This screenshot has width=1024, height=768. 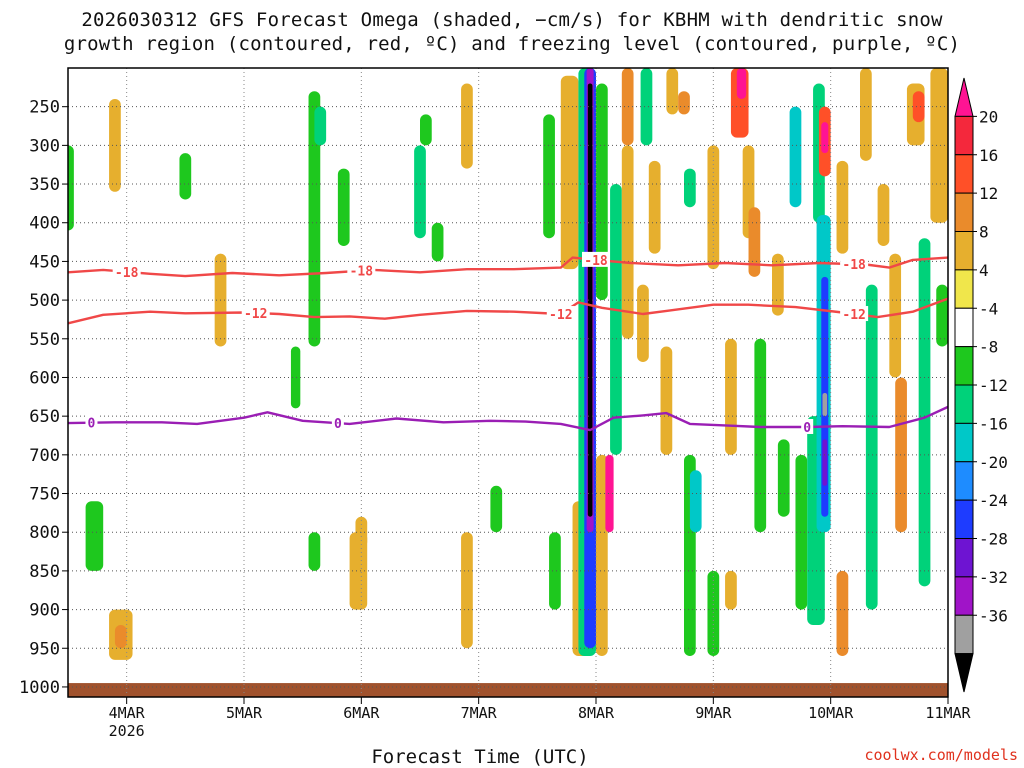 What do you see at coordinates (508, 420) in the screenshot?
I see `contour-freezing-level: 0 0 0` at bounding box center [508, 420].